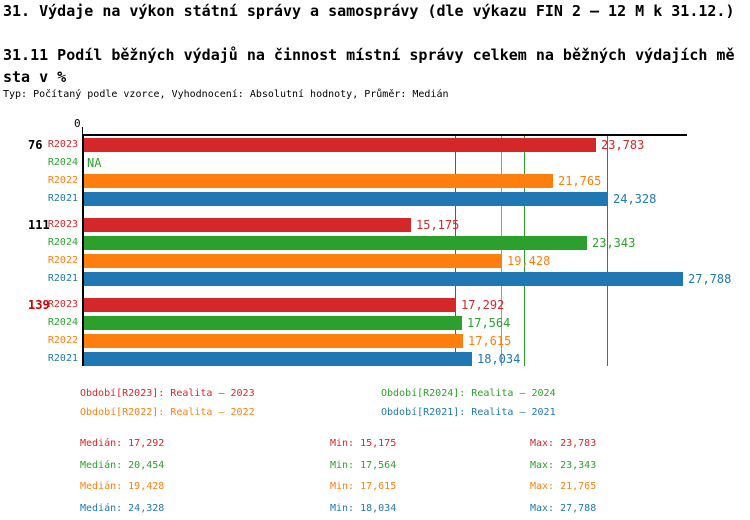 The image size is (750, 520). I want to click on bar-value-label: 24,328, so click(635, 199).